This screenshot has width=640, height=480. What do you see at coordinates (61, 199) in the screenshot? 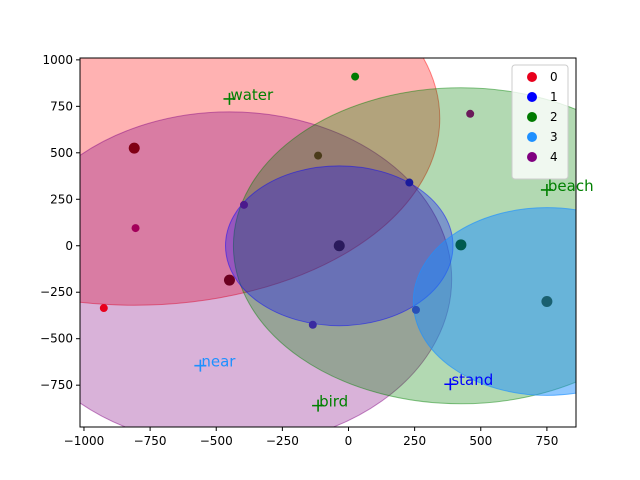
I see `y-tick-label: 250` at bounding box center [61, 199].